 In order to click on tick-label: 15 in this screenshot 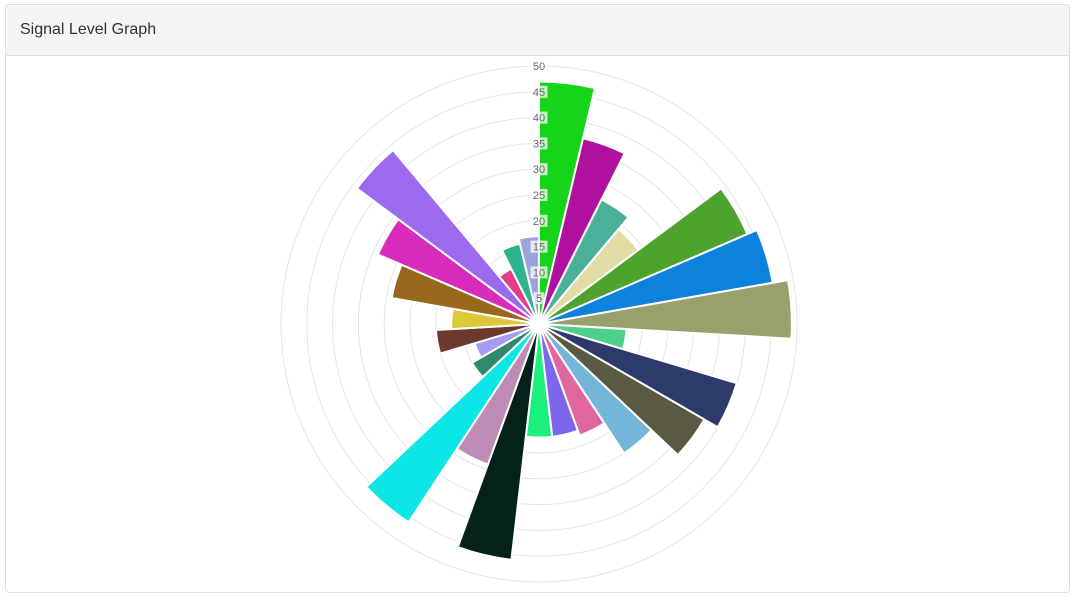, I will do `click(539, 248)`.